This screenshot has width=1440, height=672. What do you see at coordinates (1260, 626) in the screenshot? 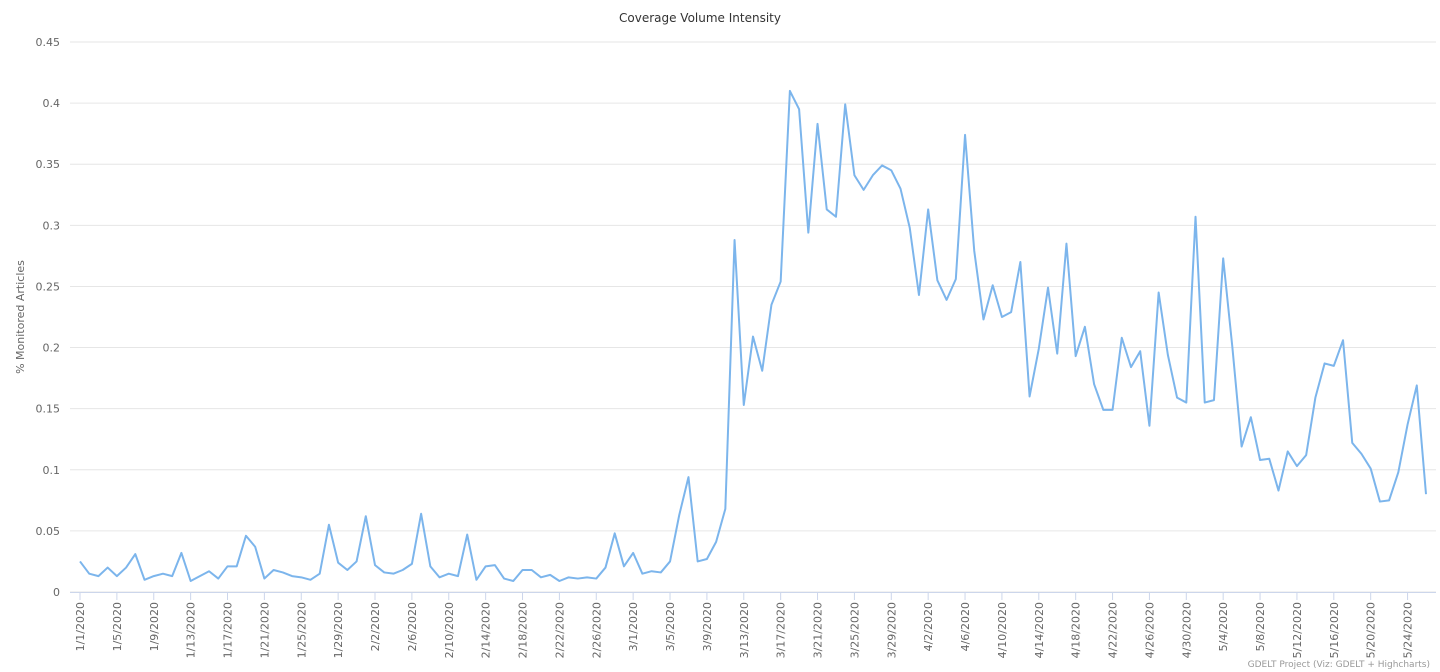
I see `x-tick-label: 5/8/2020` at bounding box center [1260, 626].